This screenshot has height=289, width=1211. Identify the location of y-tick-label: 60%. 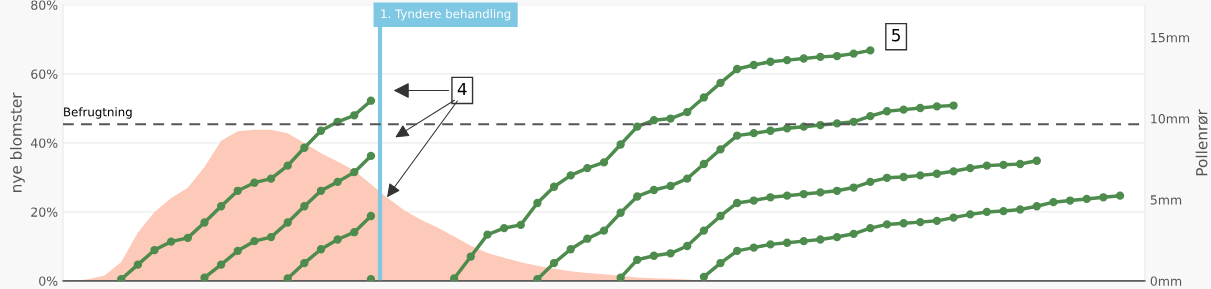
(44, 74).